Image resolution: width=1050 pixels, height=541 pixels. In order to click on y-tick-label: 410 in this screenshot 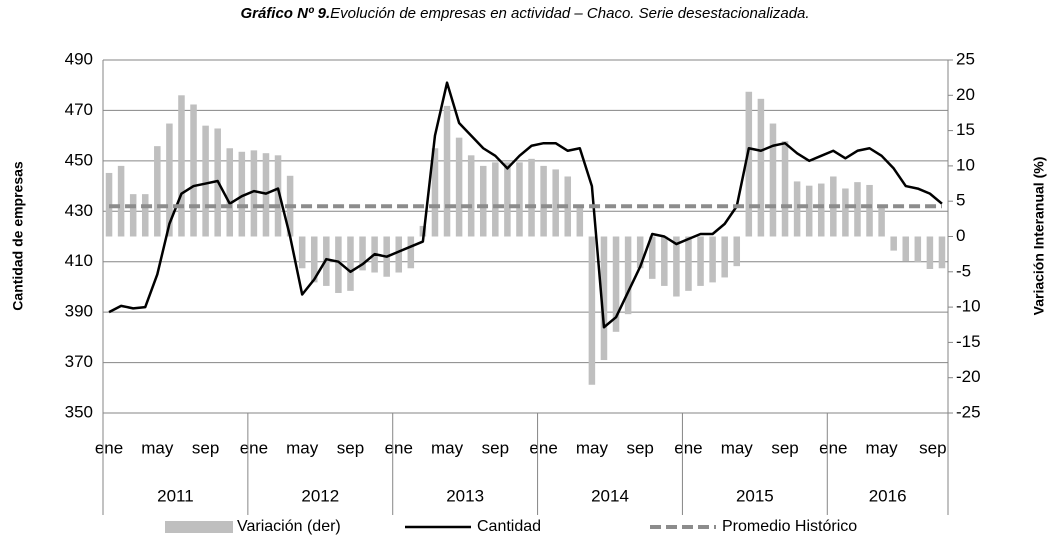, I will do `click(79, 260)`.